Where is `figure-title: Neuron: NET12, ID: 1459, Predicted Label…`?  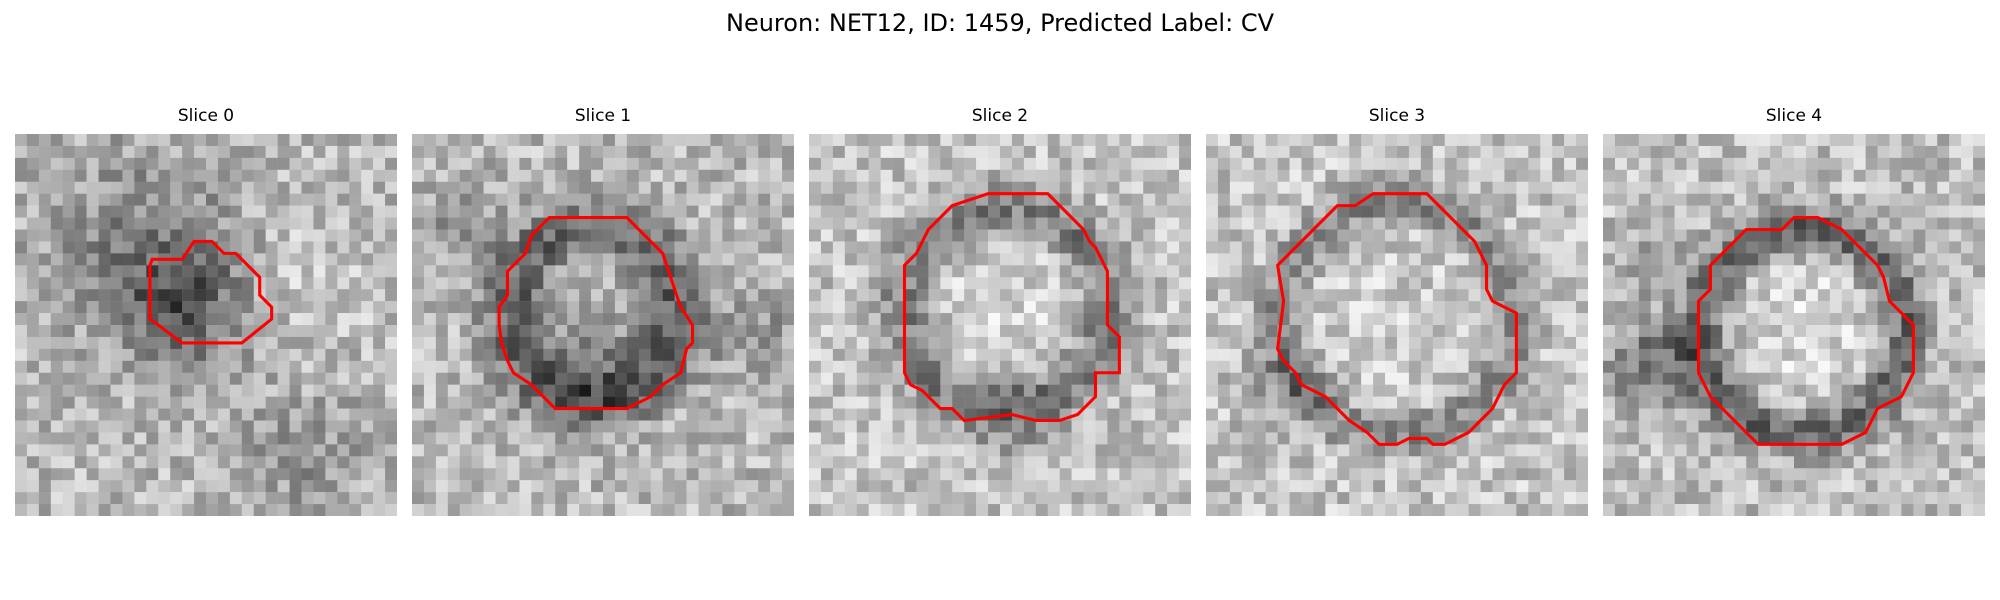
figure-title: Neuron: NET12, ID: 1459, Predicted Label… is located at coordinates (1000, 23).